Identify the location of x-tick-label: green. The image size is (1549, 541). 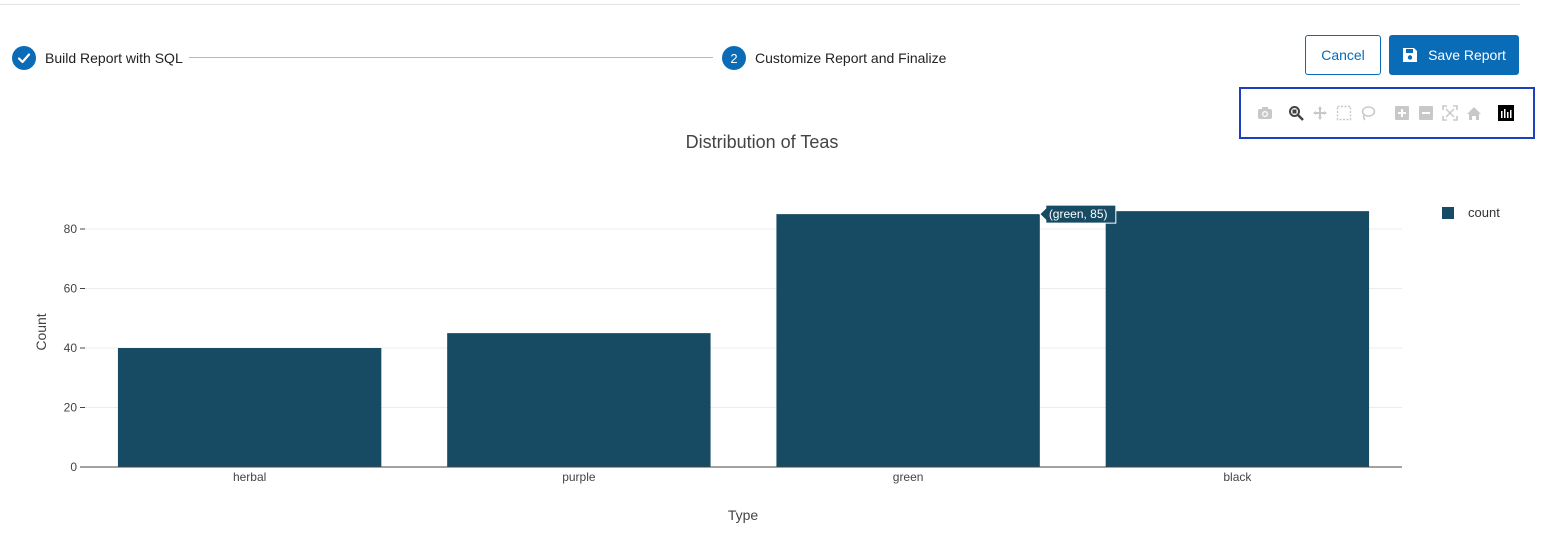
(908, 477).